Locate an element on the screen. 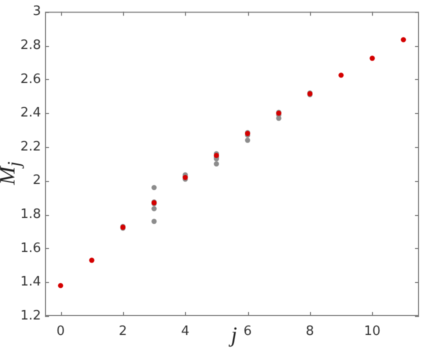 Image resolution: width=423 pixels, height=356 pixels. y-tick-label: 2.2 is located at coordinates (30, 146).